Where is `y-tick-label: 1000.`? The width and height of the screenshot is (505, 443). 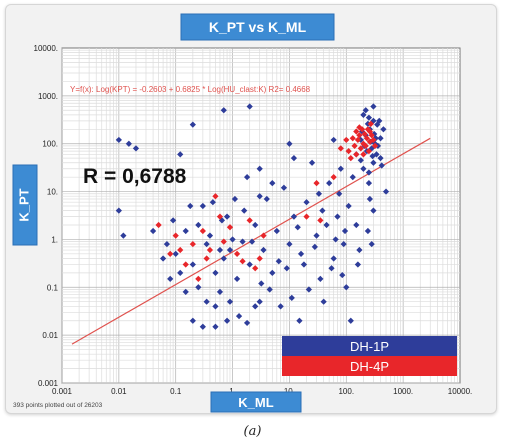
y-tick-label: 1000. is located at coordinates (48, 96).